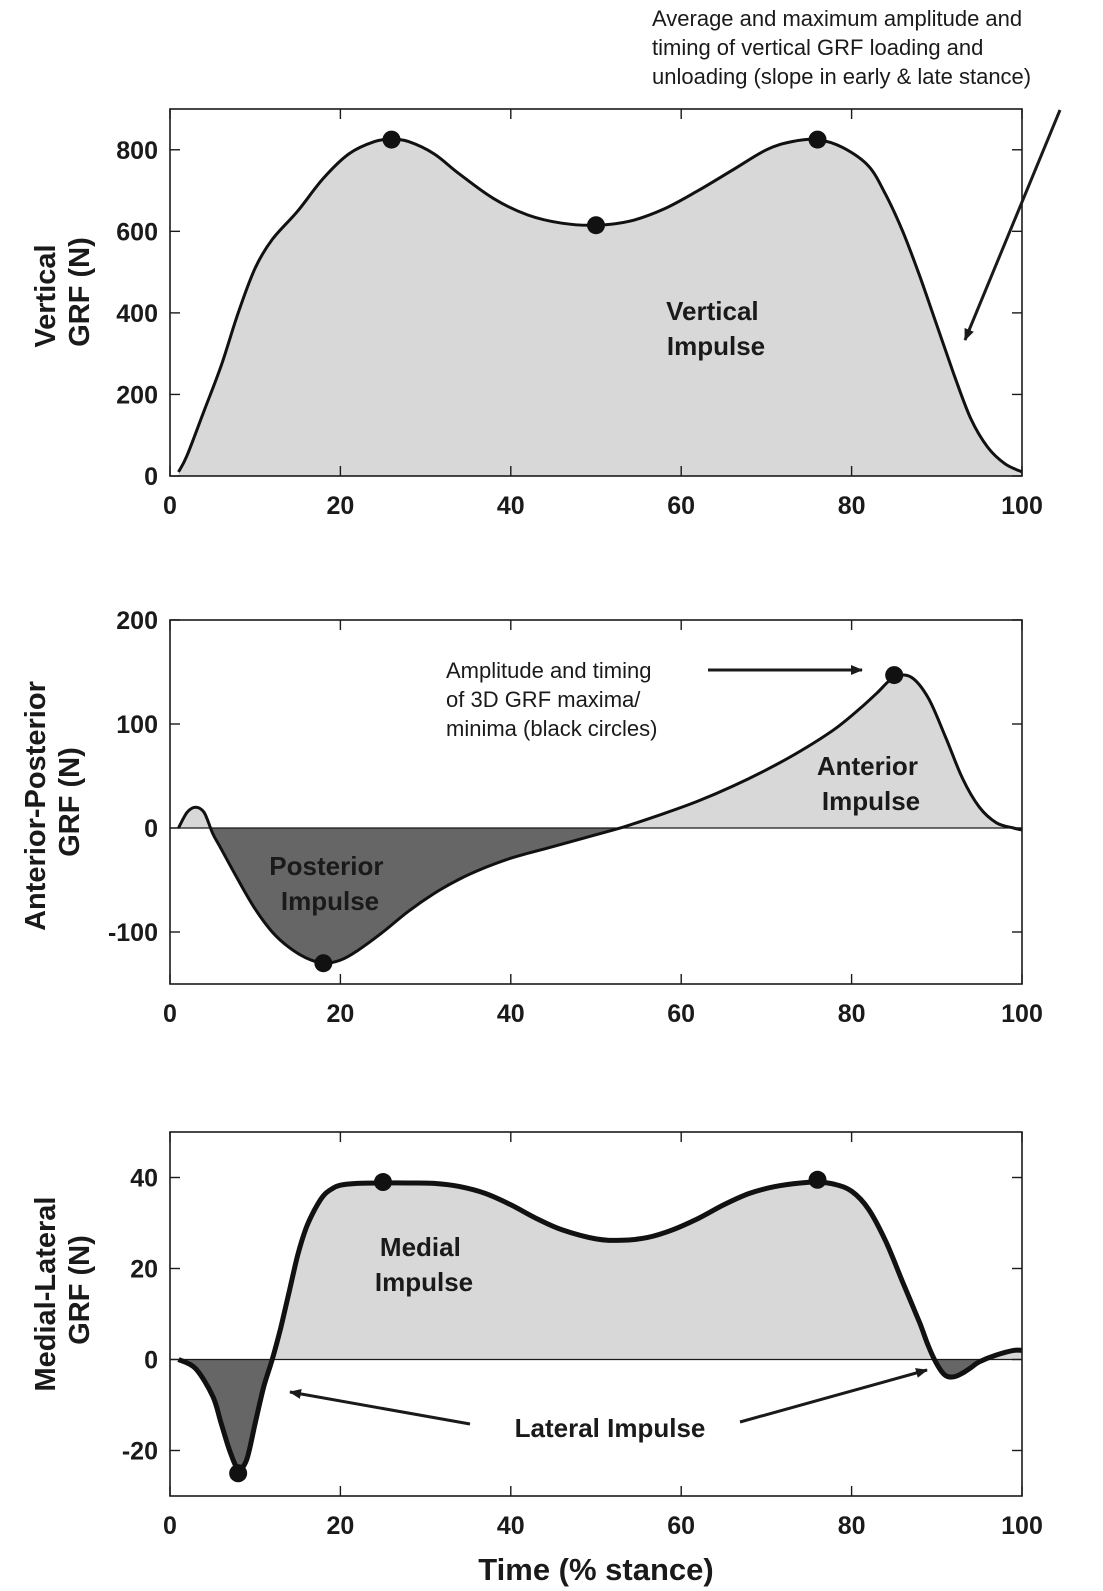 The height and width of the screenshot is (1591, 1103). Describe the element at coordinates (681, 1526) in the screenshot. I see `ml-xtick-label: 60` at that location.